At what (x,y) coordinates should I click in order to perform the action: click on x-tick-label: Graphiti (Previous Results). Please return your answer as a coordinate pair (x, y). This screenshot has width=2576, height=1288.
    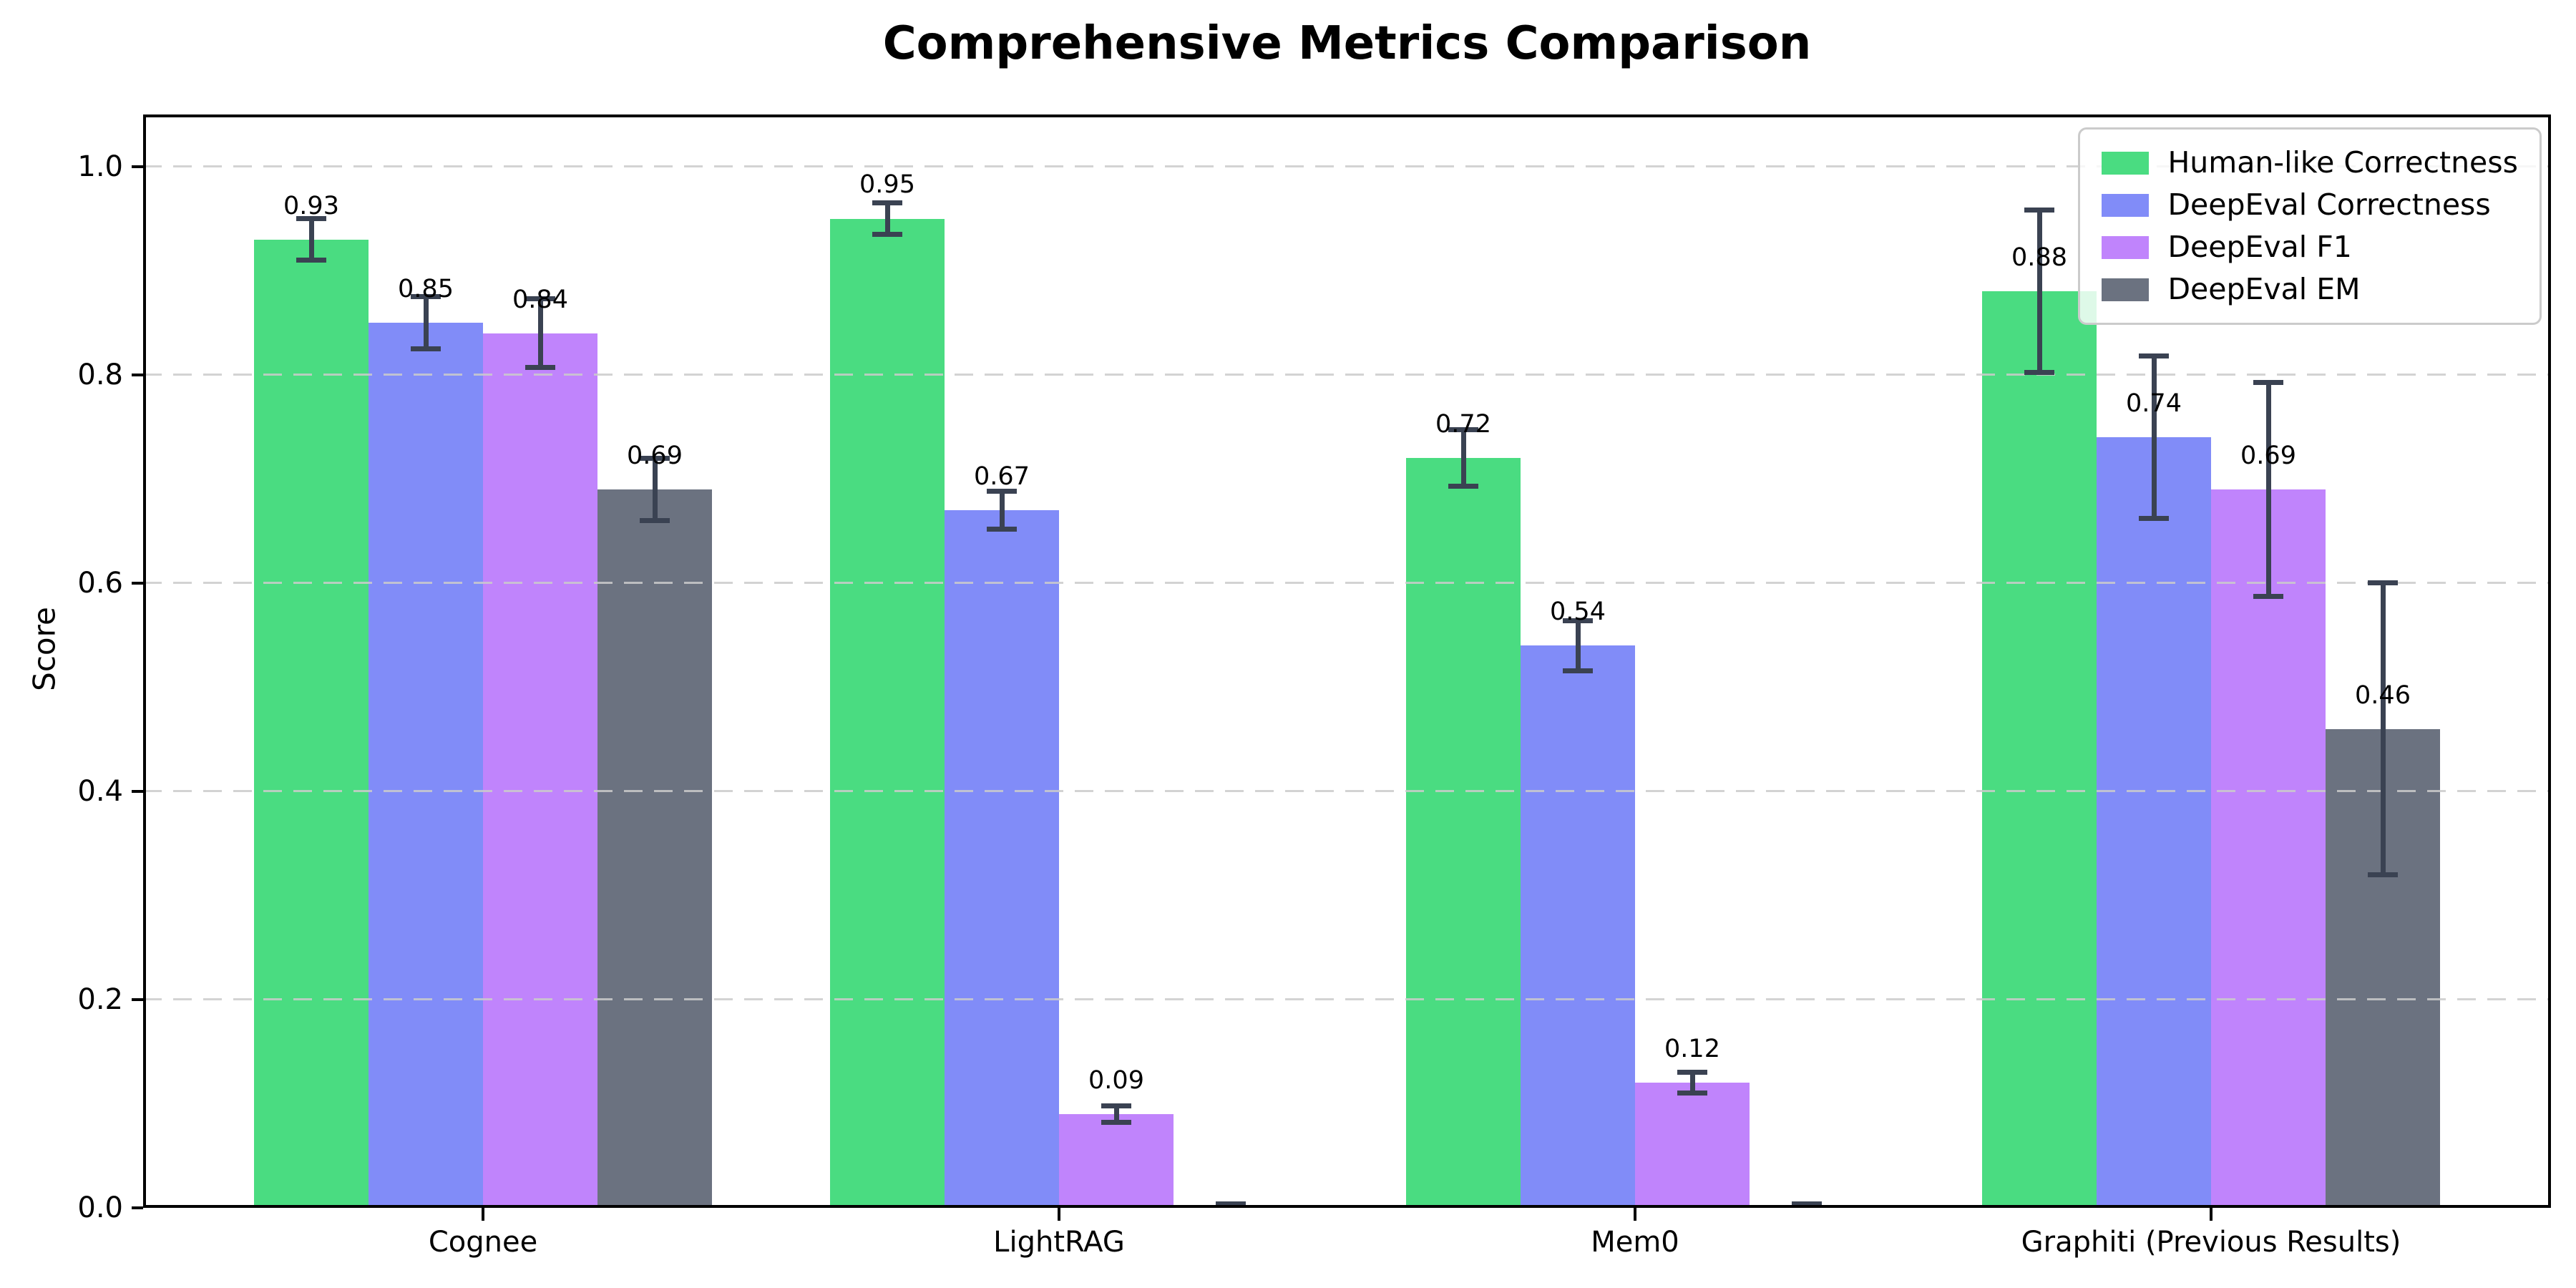
    Looking at the image, I should click on (2211, 1242).